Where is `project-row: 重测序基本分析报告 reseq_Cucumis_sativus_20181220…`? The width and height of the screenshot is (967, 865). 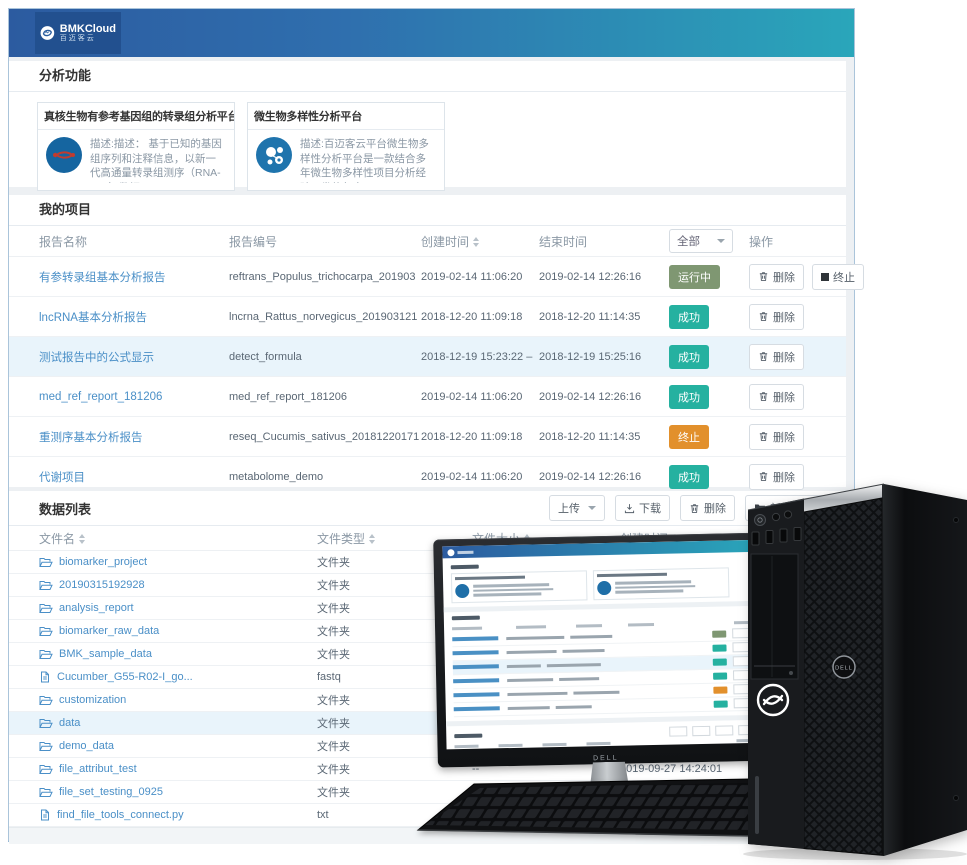
project-row: 重测序基本分析报告 reseq_Cucumis_sativus_20181220… is located at coordinates (427, 437).